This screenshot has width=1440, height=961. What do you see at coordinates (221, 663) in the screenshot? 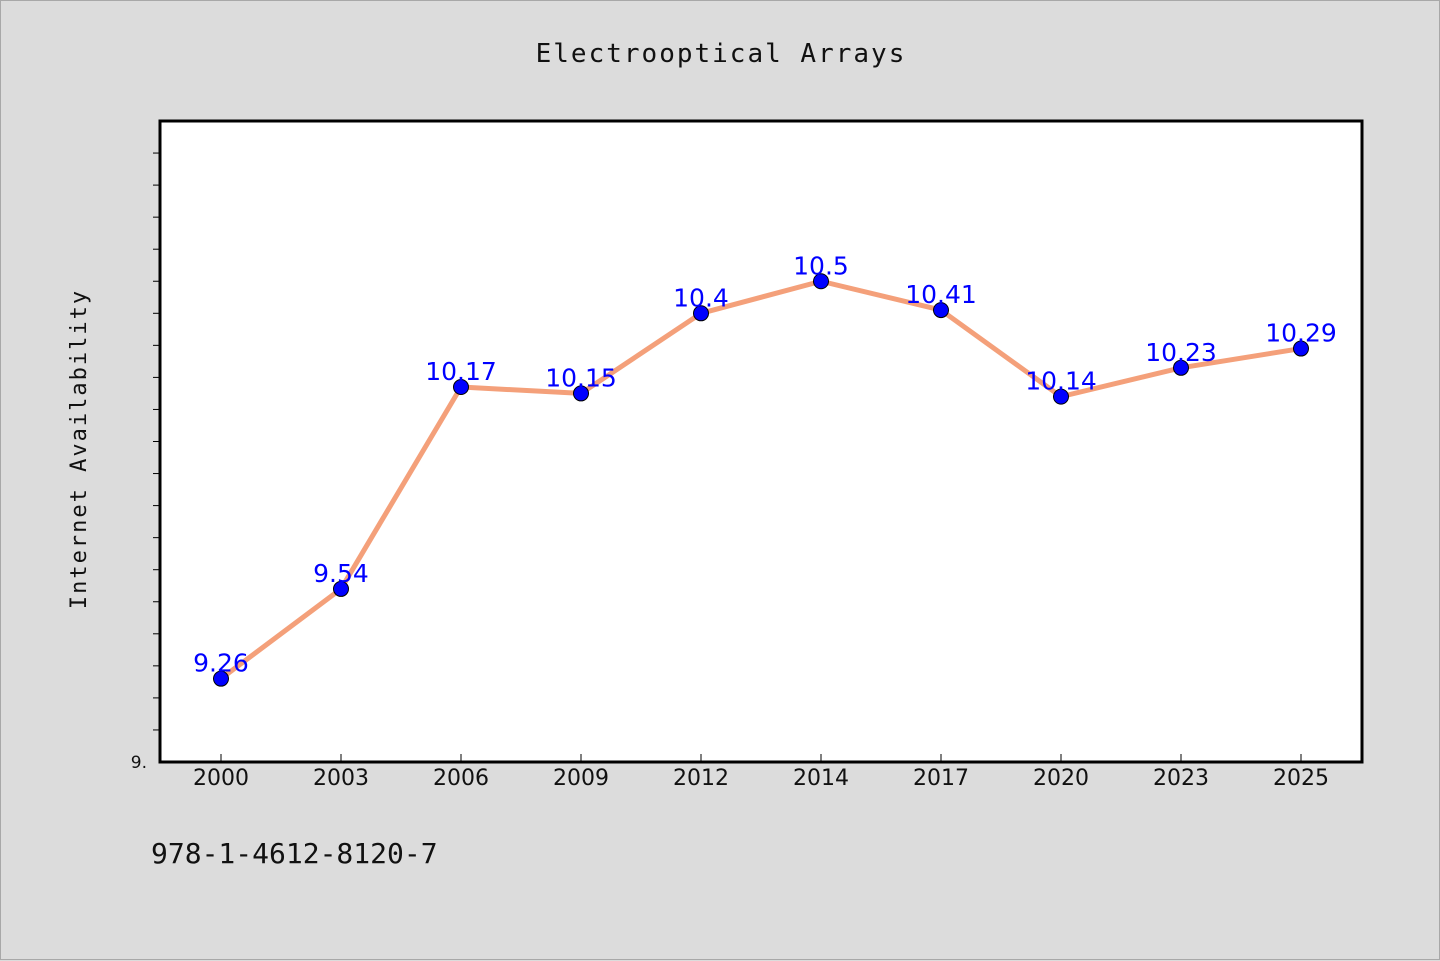
I see `data-label: 9.26` at bounding box center [221, 663].